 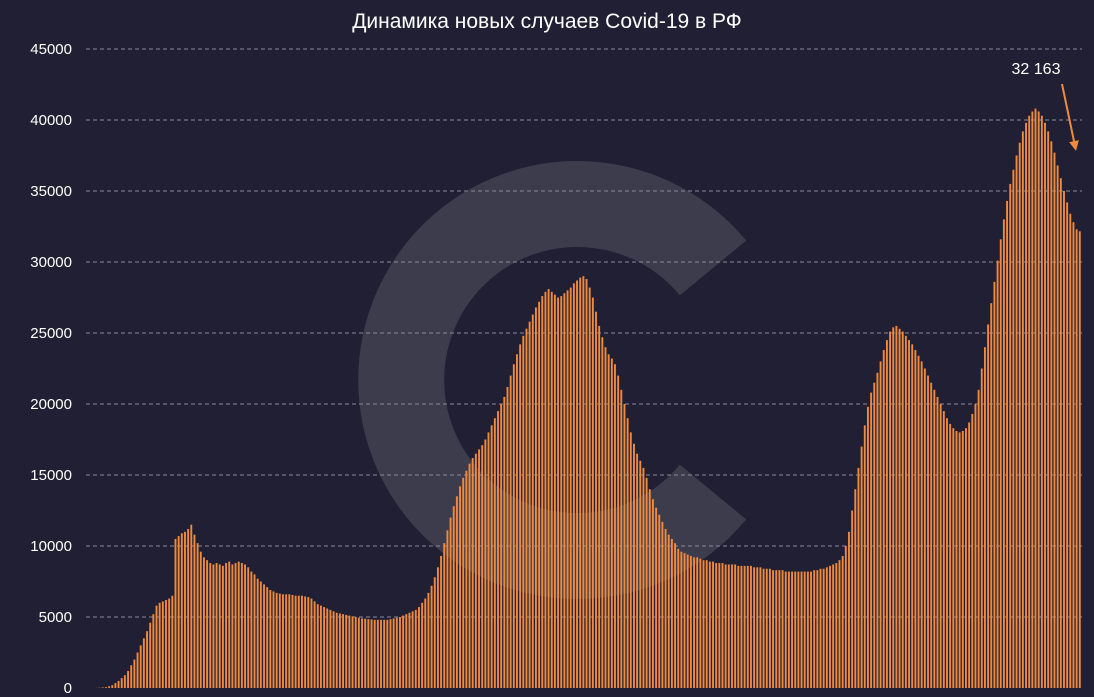 What do you see at coordinates (547, 21) in the screenshot?
I see `chart-title: Динамика новых случаев Covid-19 в РФ` at bounding box center [547, 21].